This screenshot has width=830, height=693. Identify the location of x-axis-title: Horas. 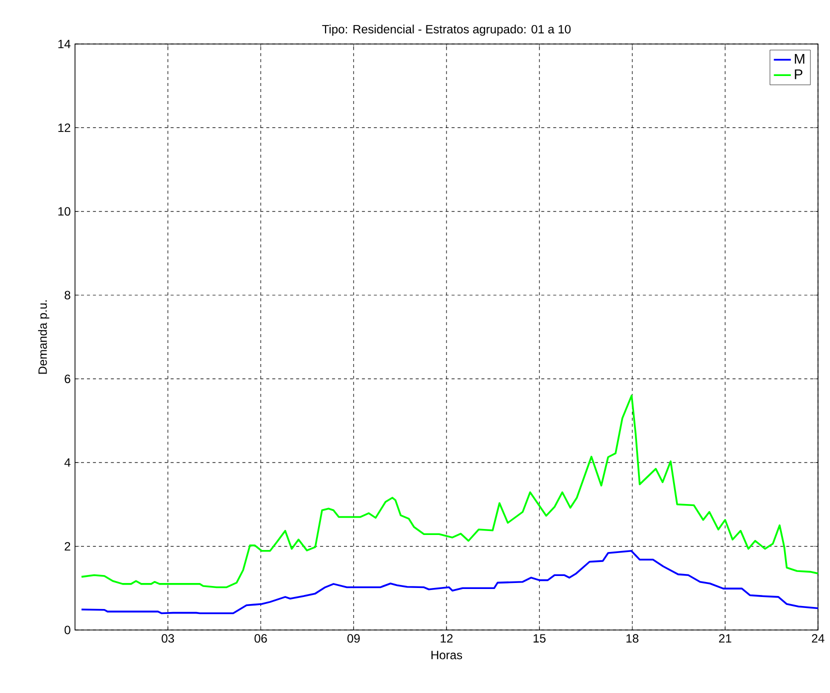
(446, 655).